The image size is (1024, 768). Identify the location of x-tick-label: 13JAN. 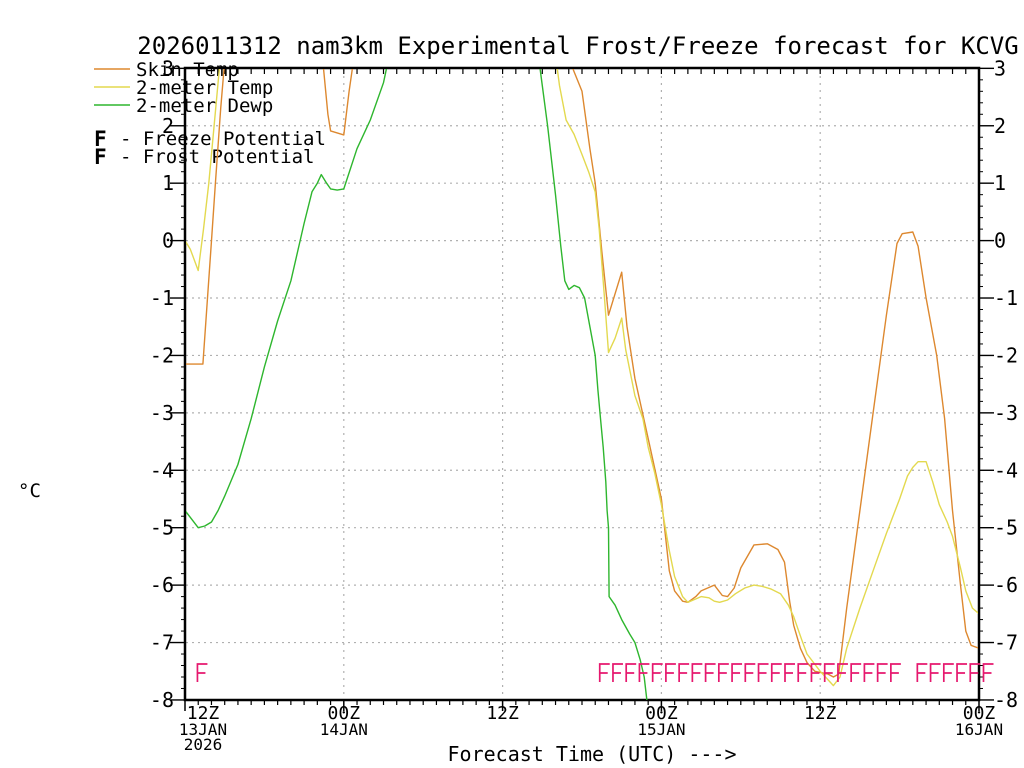
(203, 729).